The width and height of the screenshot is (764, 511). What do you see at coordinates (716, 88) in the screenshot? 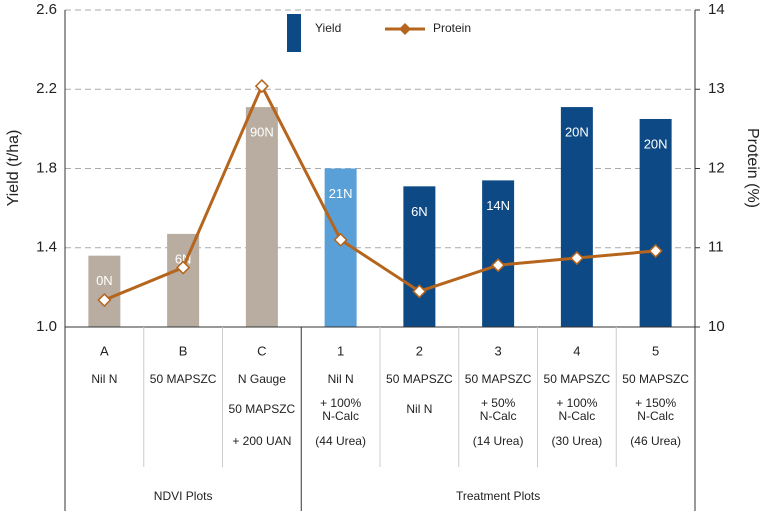
I see `y2-tick-label: 13` at bounding box center [716, 88].